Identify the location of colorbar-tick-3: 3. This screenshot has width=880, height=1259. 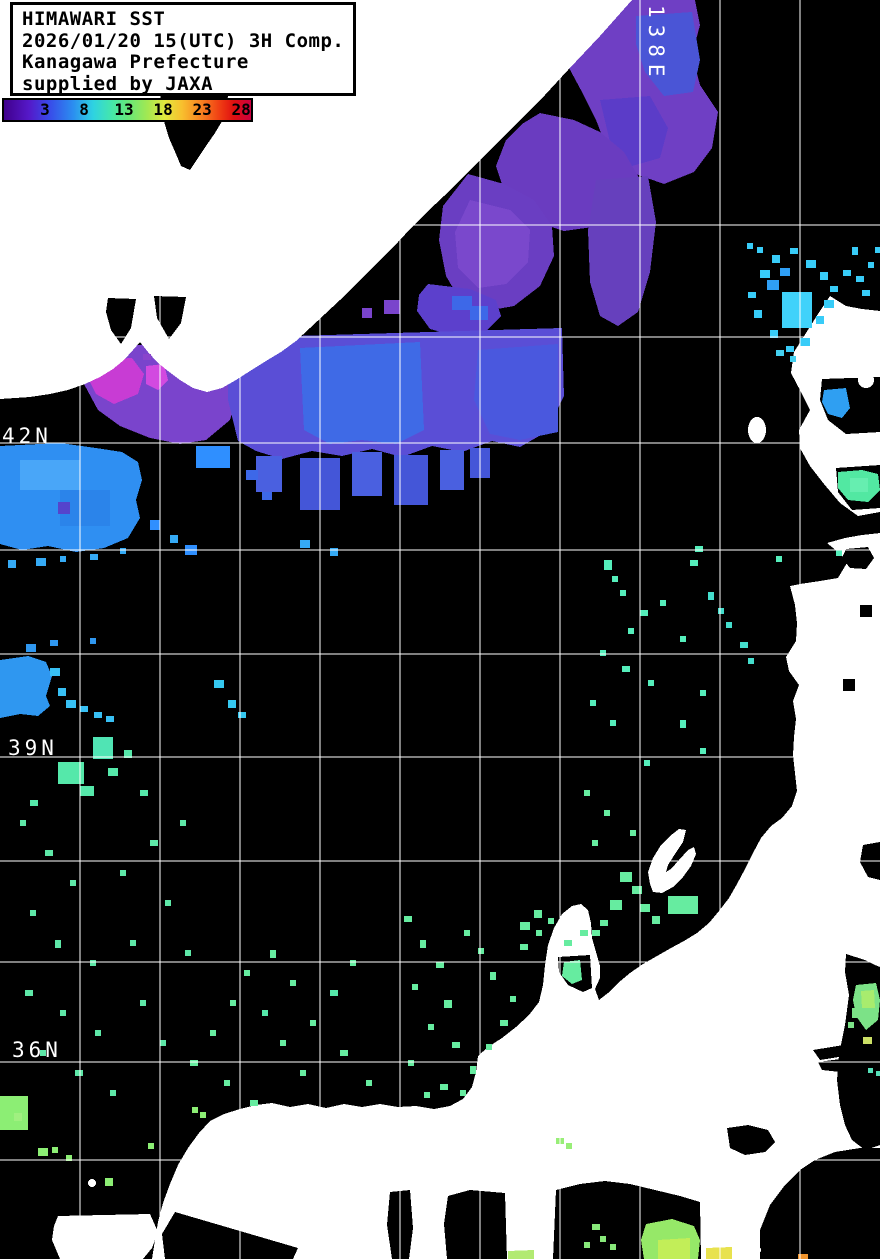
(45, 109).